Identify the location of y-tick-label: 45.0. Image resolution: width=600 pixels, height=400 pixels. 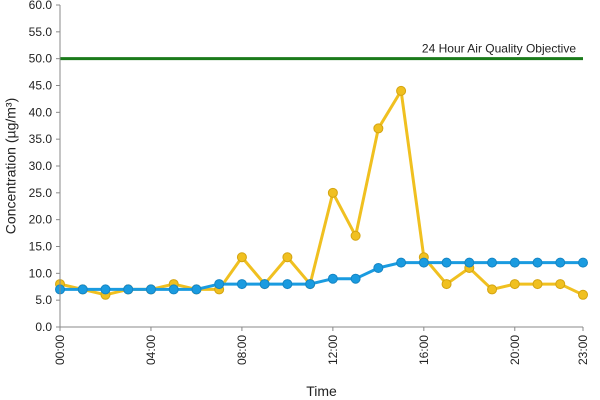
(41, 86).